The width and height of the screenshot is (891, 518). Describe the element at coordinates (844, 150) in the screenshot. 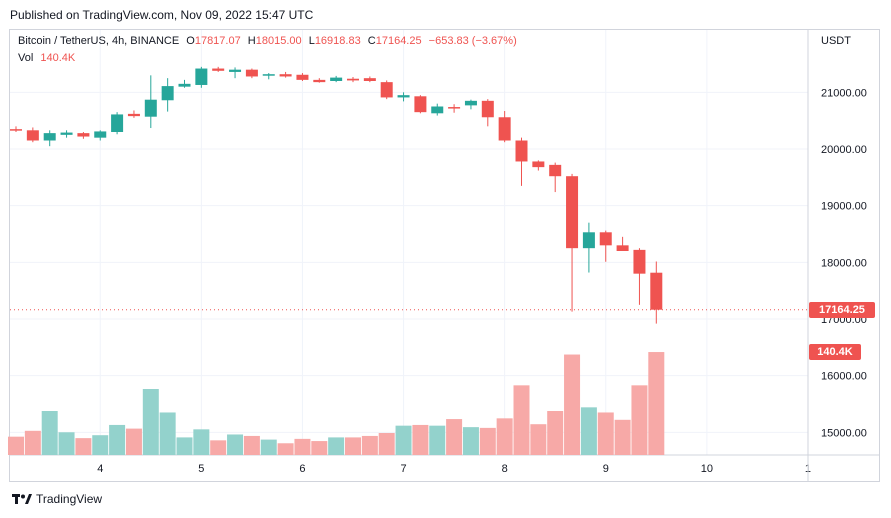

I see `y-tick-label: 20000.00` at that location.